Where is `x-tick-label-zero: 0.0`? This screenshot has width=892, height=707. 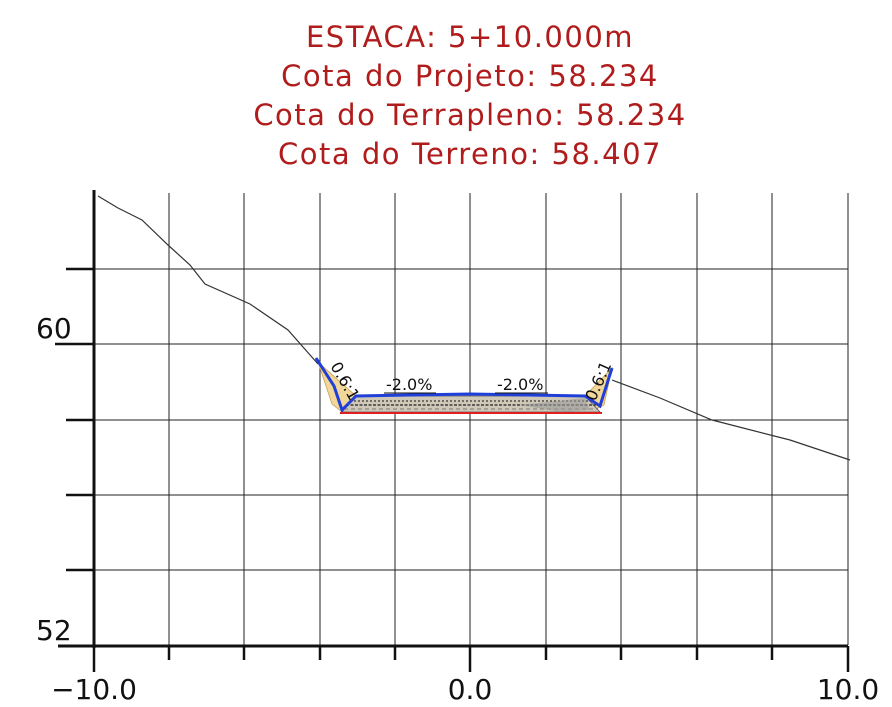
x-tick-label-zero: 0.0 is located at coordinates (470, 689).